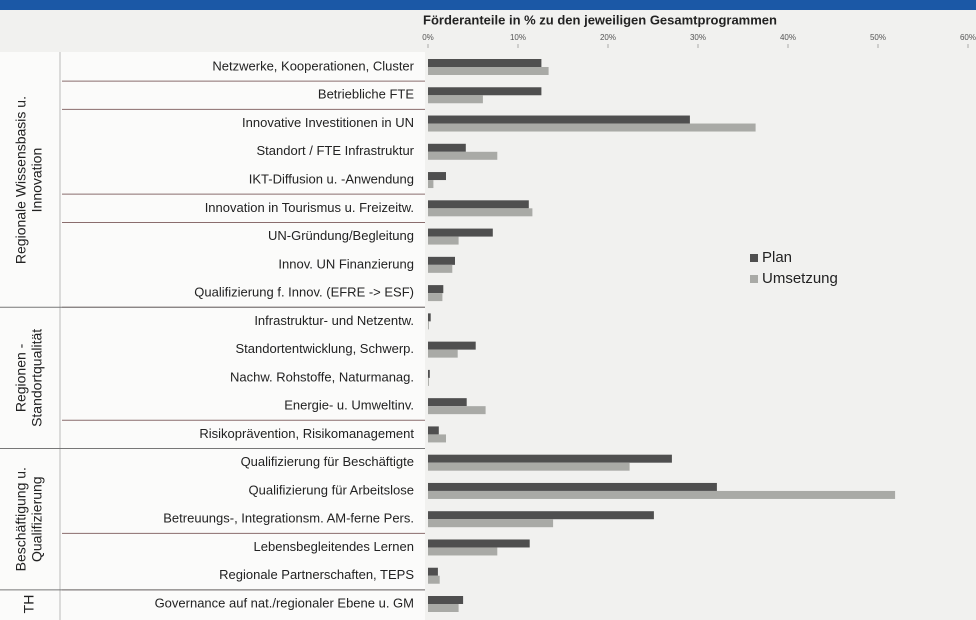 The width and height of the screenshot is (976, 620). Describe the element at coordinates (322, 376) in the screenshot. I see `y-tick-label: Nachw. Rohstoffe, Naturmanag.` at that location.